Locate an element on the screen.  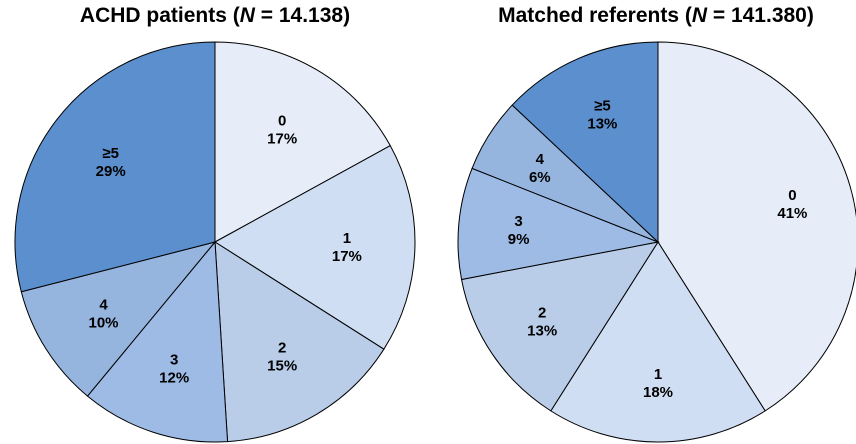
slice-percent-label: 41% is located at coordinates (792, 213).